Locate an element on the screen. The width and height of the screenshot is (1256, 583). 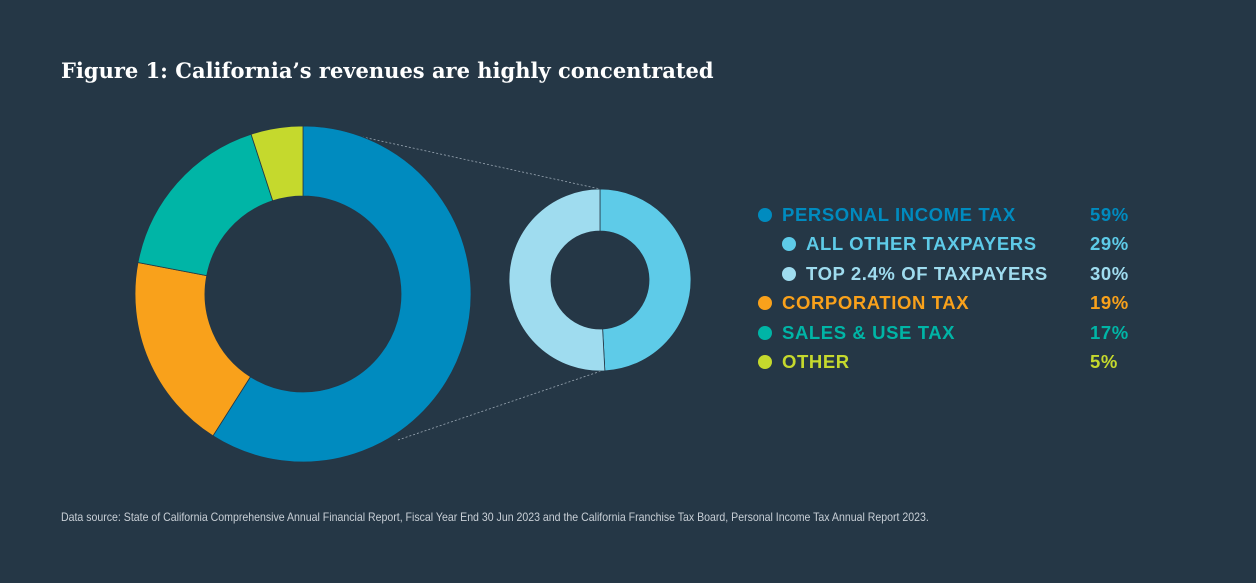
legend-percent: 5% is located at coordinates (1104, 362).